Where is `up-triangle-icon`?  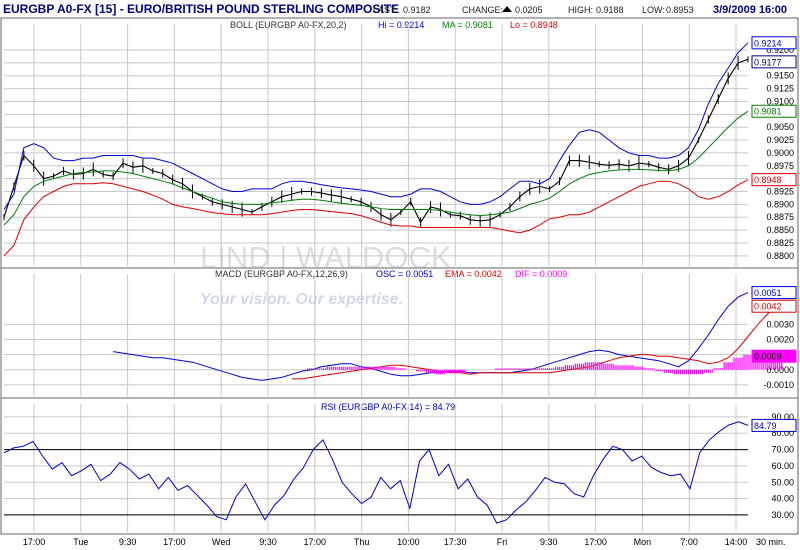
up-triangle-icon is located at coordinates (507, 9).